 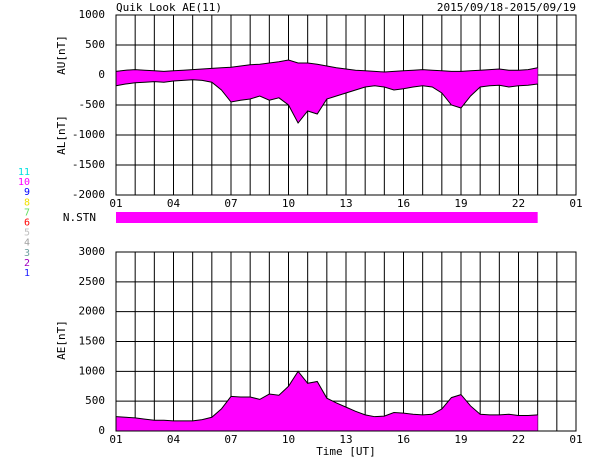 I want to click on y-tick-label: 2500, so click(x=92, y=281).